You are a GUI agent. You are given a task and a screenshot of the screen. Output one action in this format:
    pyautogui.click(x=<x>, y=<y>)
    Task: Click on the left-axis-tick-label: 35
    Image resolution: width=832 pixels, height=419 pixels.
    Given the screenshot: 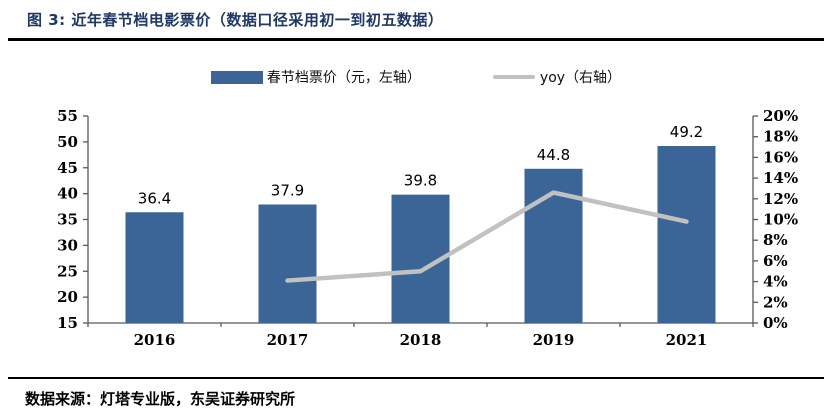 What is the action you would take?
    pyautogui.click(x=67, y=220)
    